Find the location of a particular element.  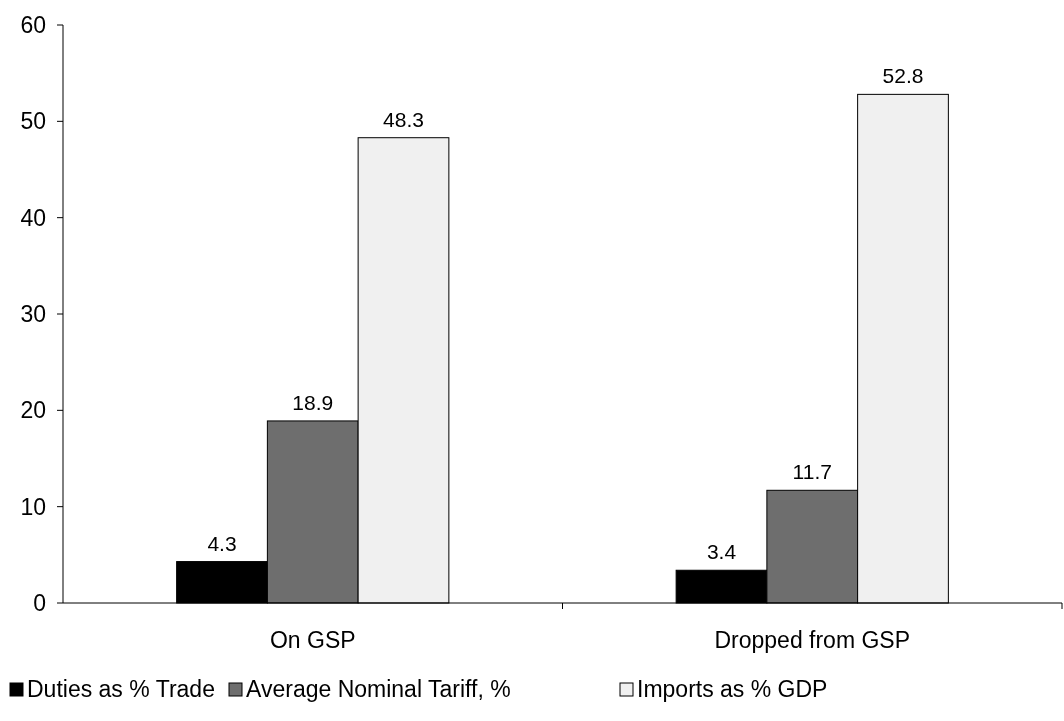

data-label: 4.3 is located at coordinates (222, 543).